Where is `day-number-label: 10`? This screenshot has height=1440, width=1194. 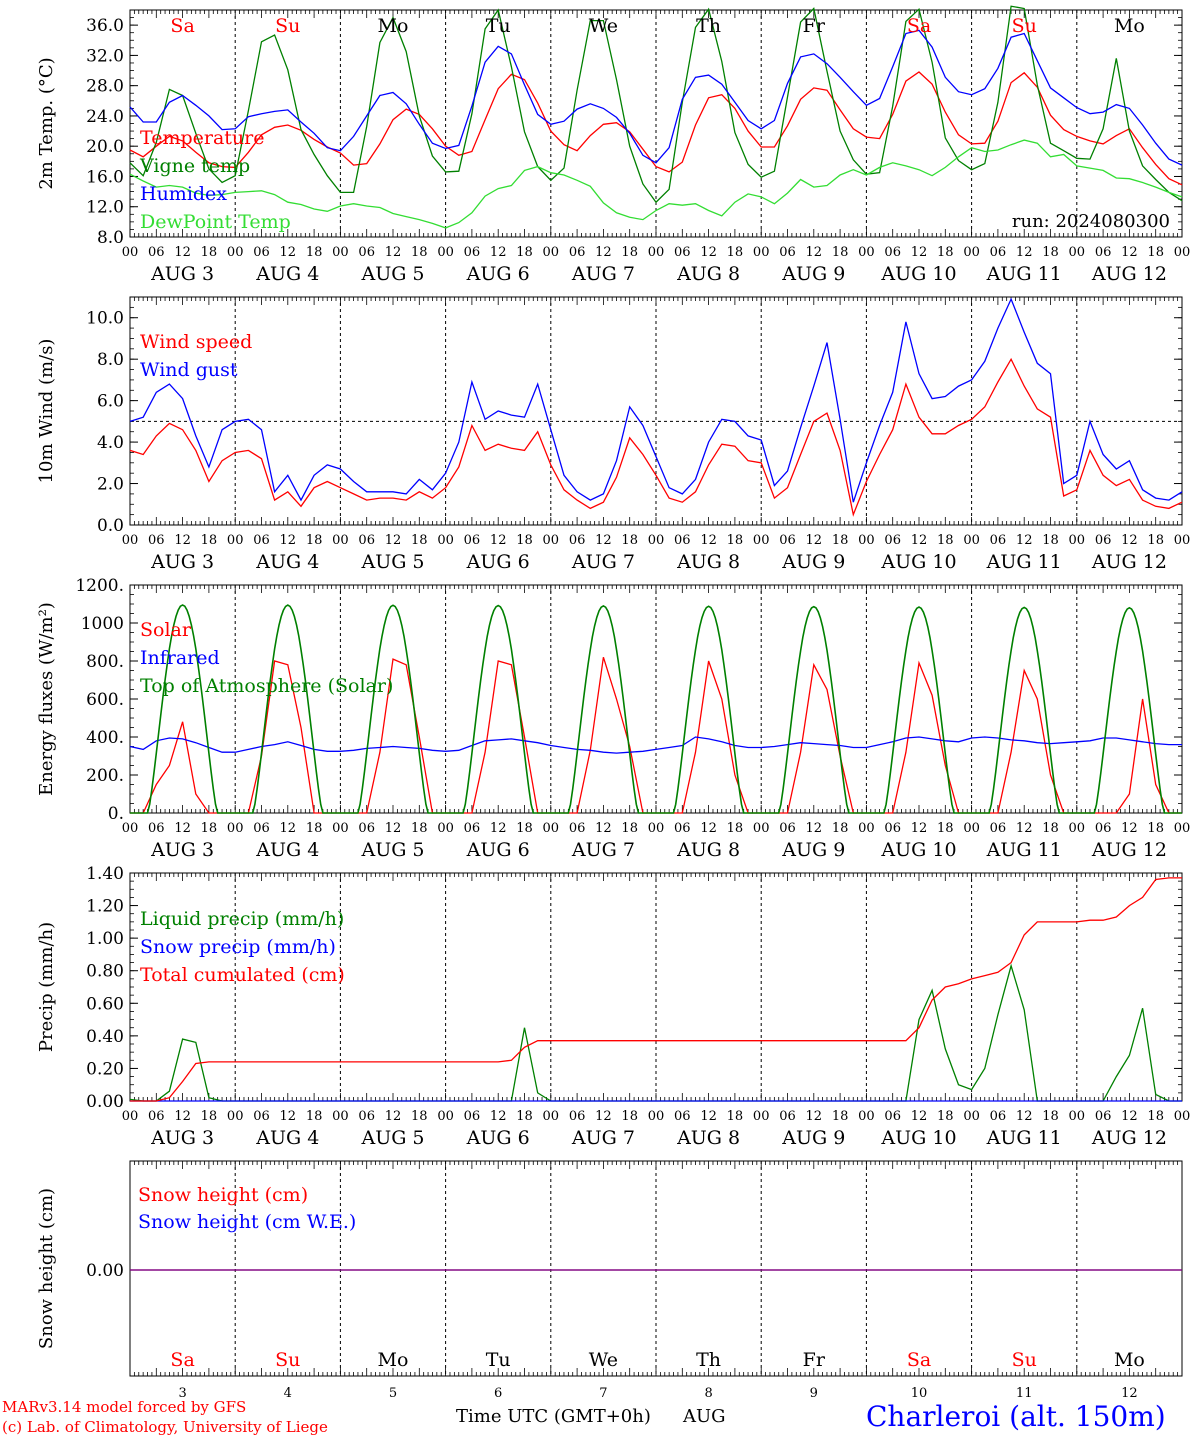
day-number-label: 10 is located at coordinates (919, 1393).